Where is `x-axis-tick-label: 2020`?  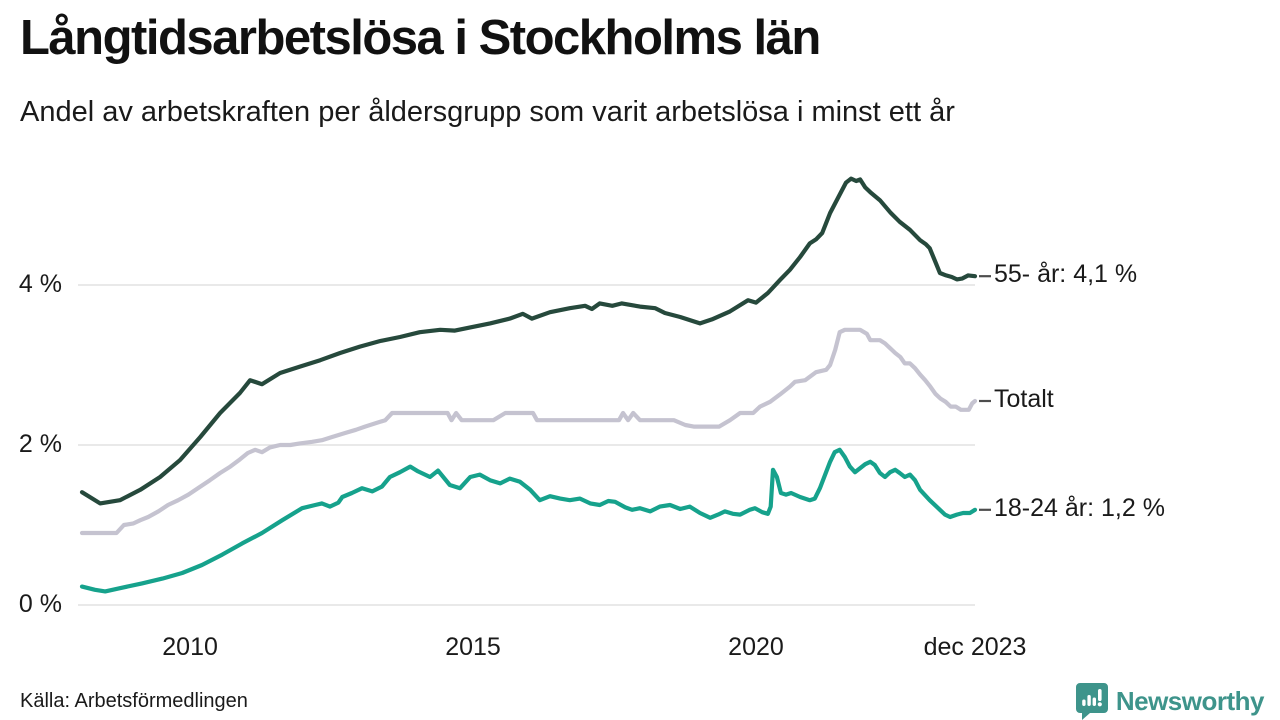 x-axis-tick-label: 2020 is located at coordinates (756, 647).